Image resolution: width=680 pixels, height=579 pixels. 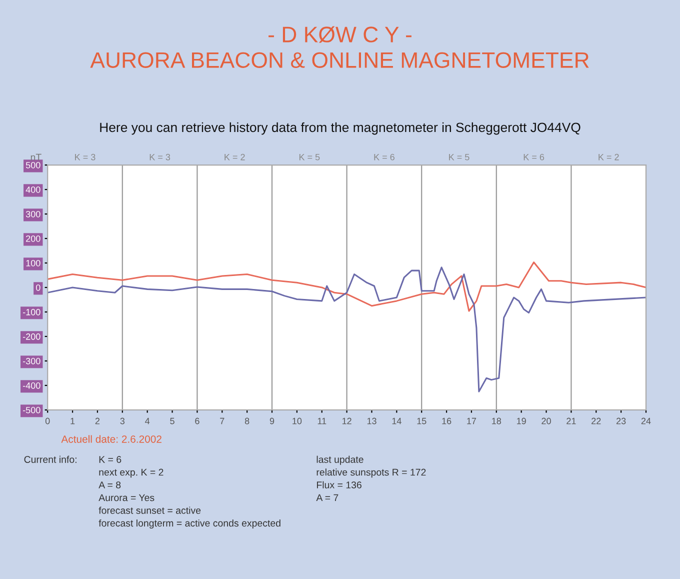 What do you see at coordinates (421, 421) in the screenshot?
I see `x-tick-label: 15` at bounding box center [421, 421].